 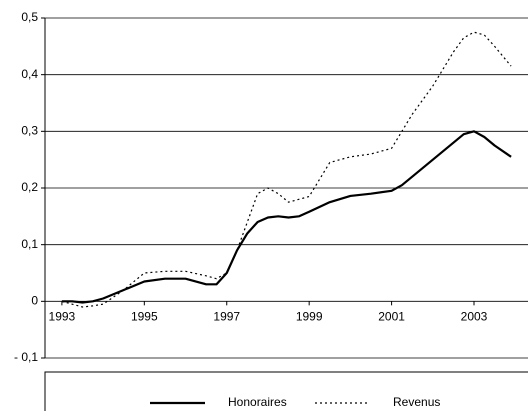 I want to click on x-tick-label: 1995, so click(x=144, y=317).